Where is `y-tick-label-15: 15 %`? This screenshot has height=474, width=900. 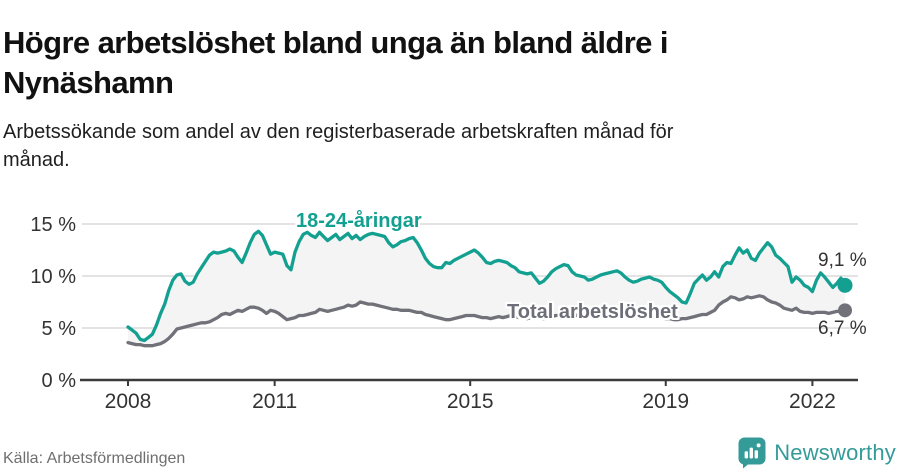 y-tick-label-15: 15 % is located at coordinates (53, 225).